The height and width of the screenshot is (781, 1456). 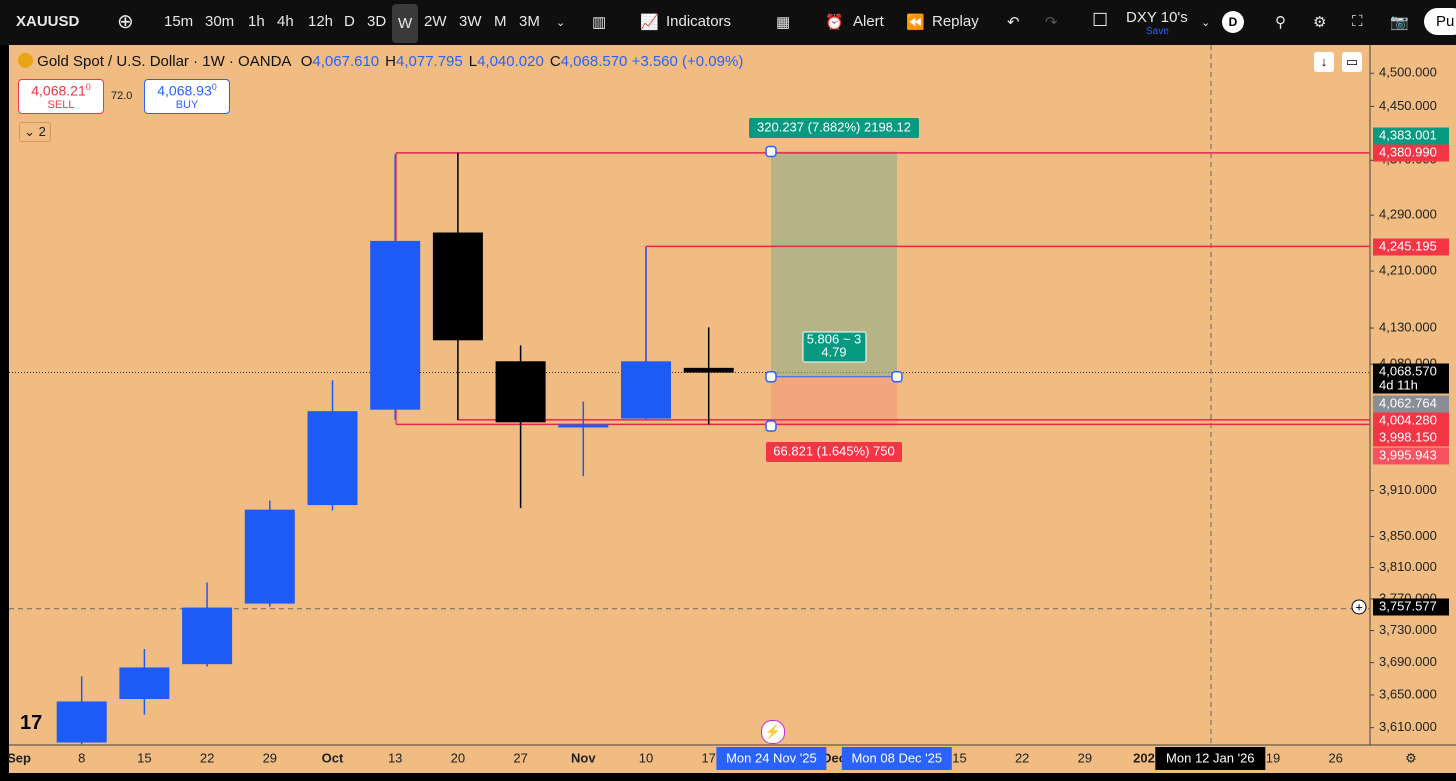 I want to click on sell-sup: 0, so click(x=88, y=87).